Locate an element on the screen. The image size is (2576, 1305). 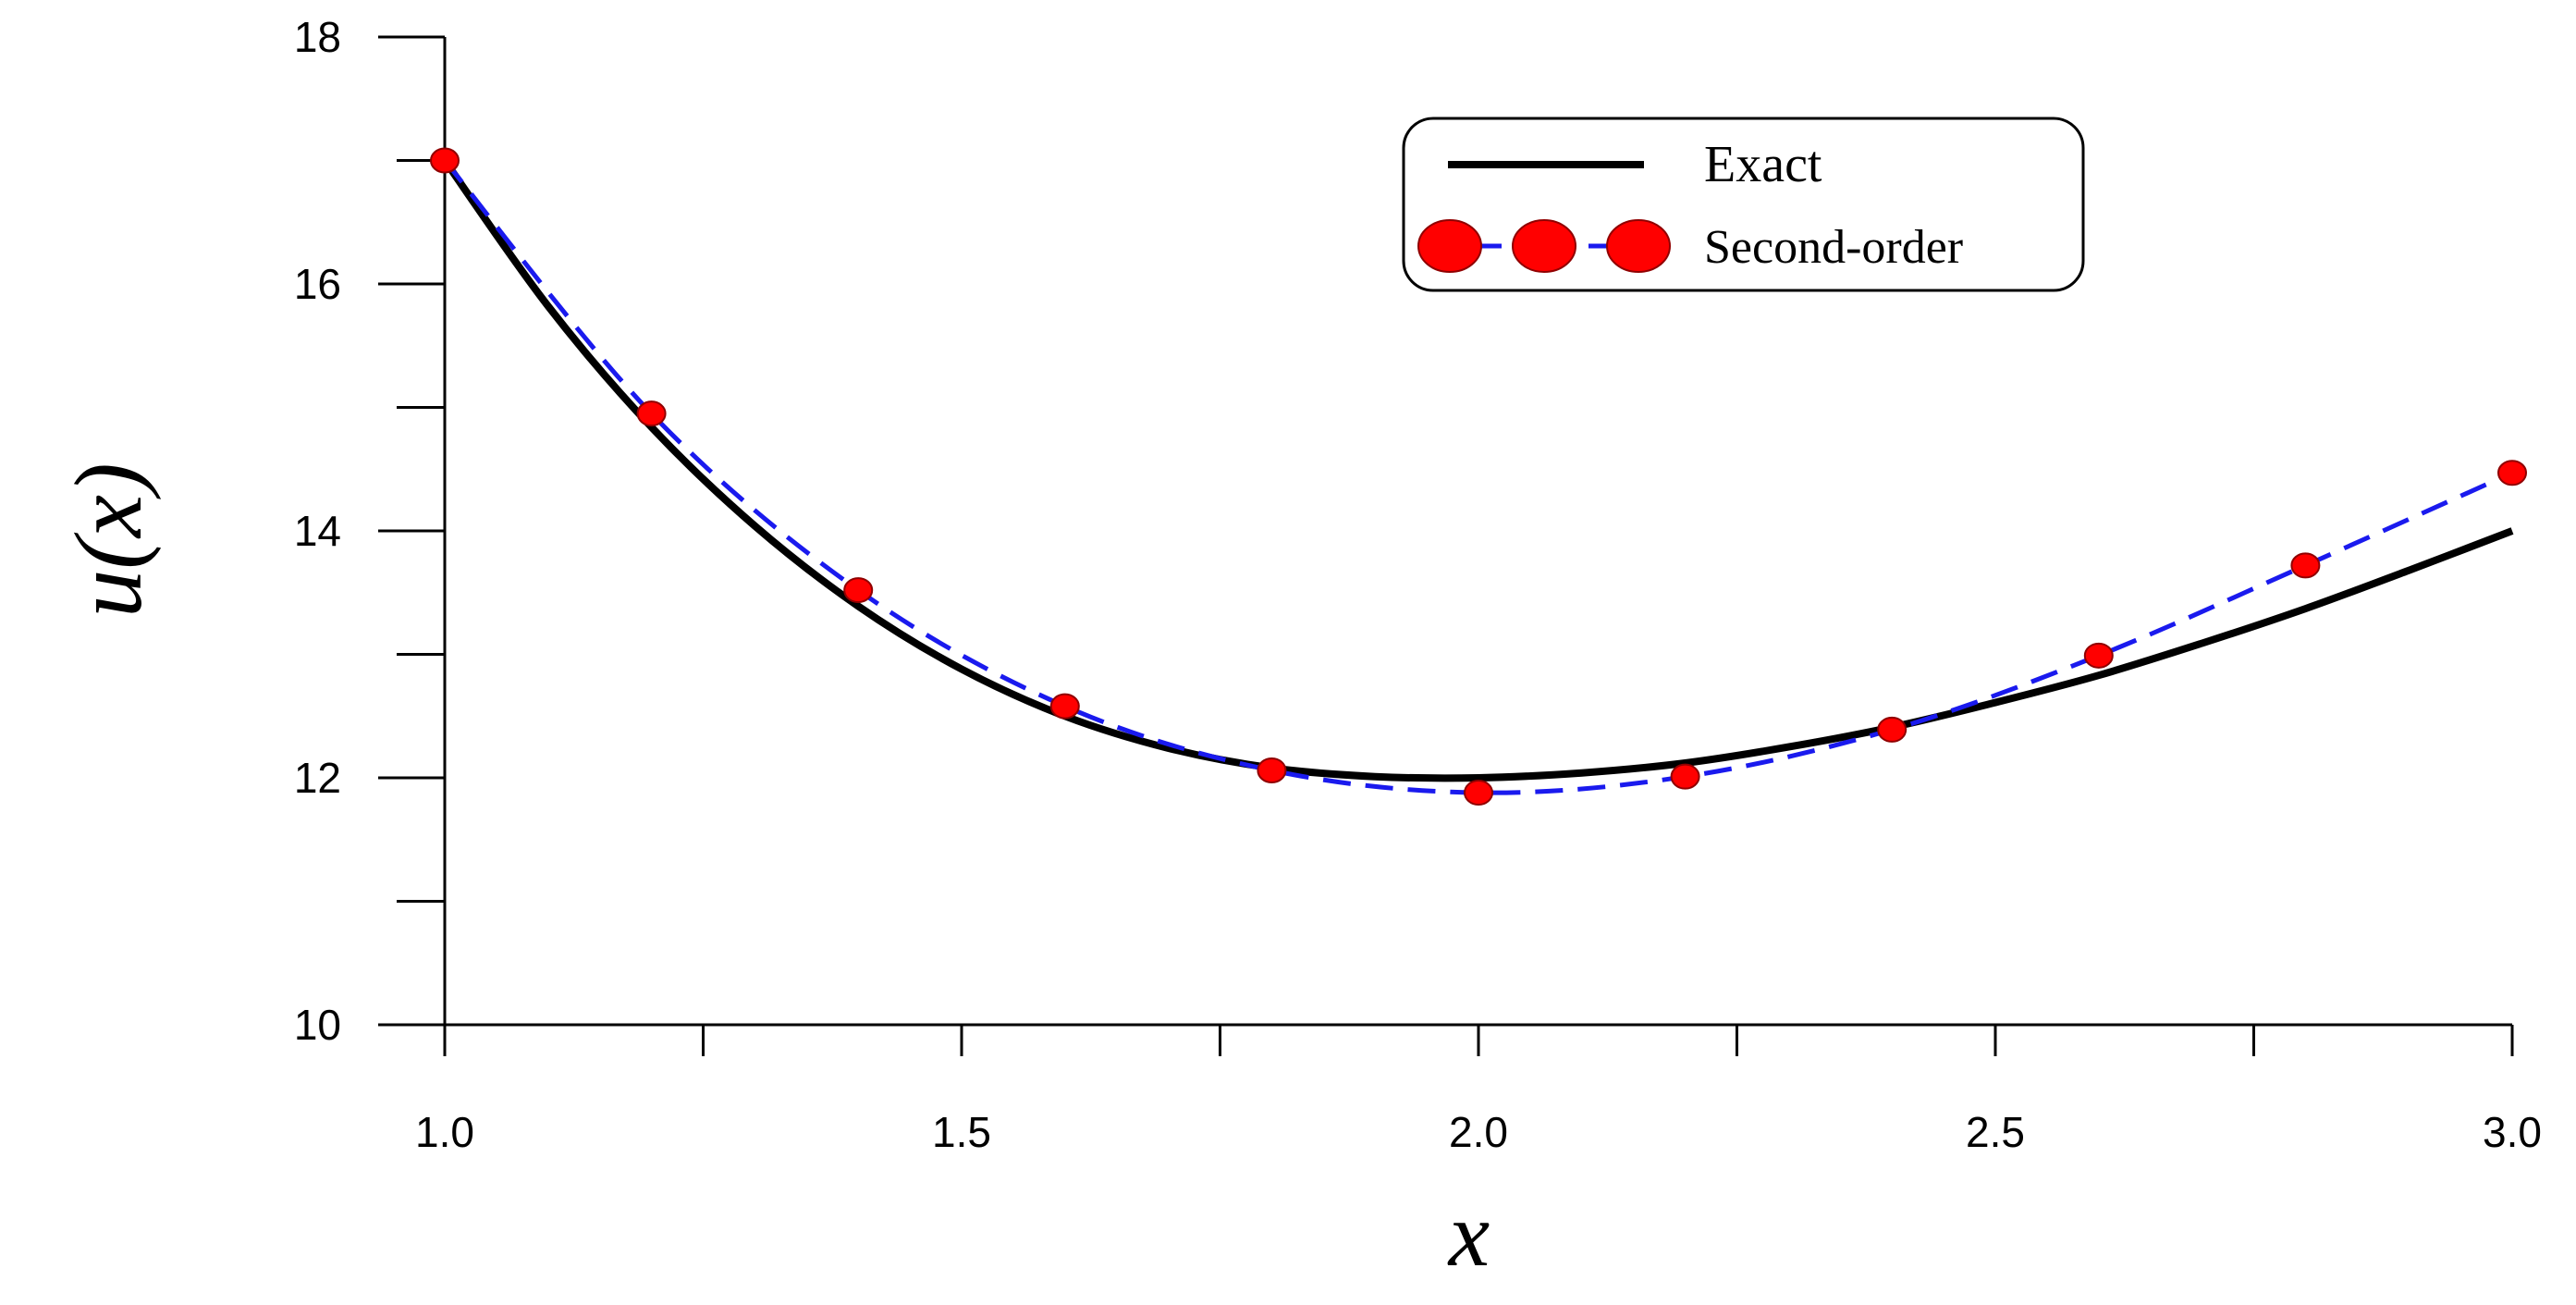
legend-second-order-label: Second-order is located at coordinates (1833, 247).